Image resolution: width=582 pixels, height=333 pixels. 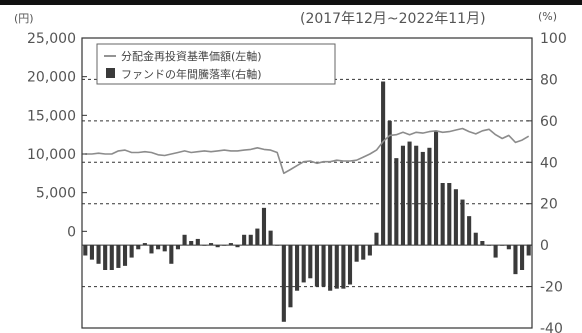 I want to click on top-rule, so click(x=291, y=2).